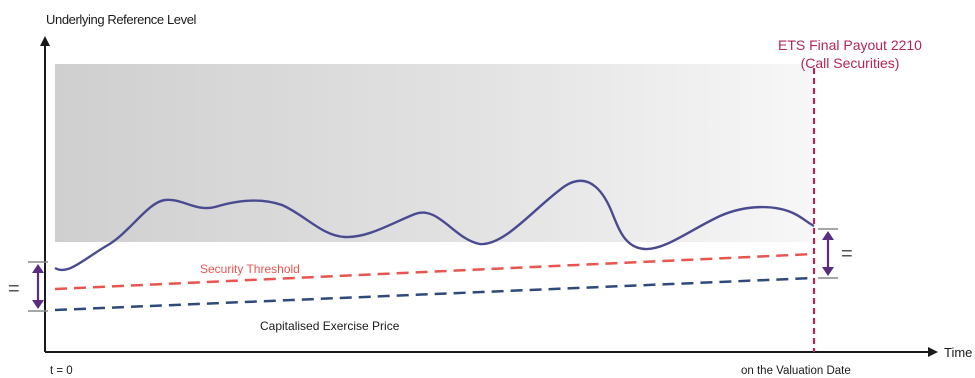  Describe the element at coordinates (14, 289) in the screenshot. I see `left-equals-sign: =` at that location.